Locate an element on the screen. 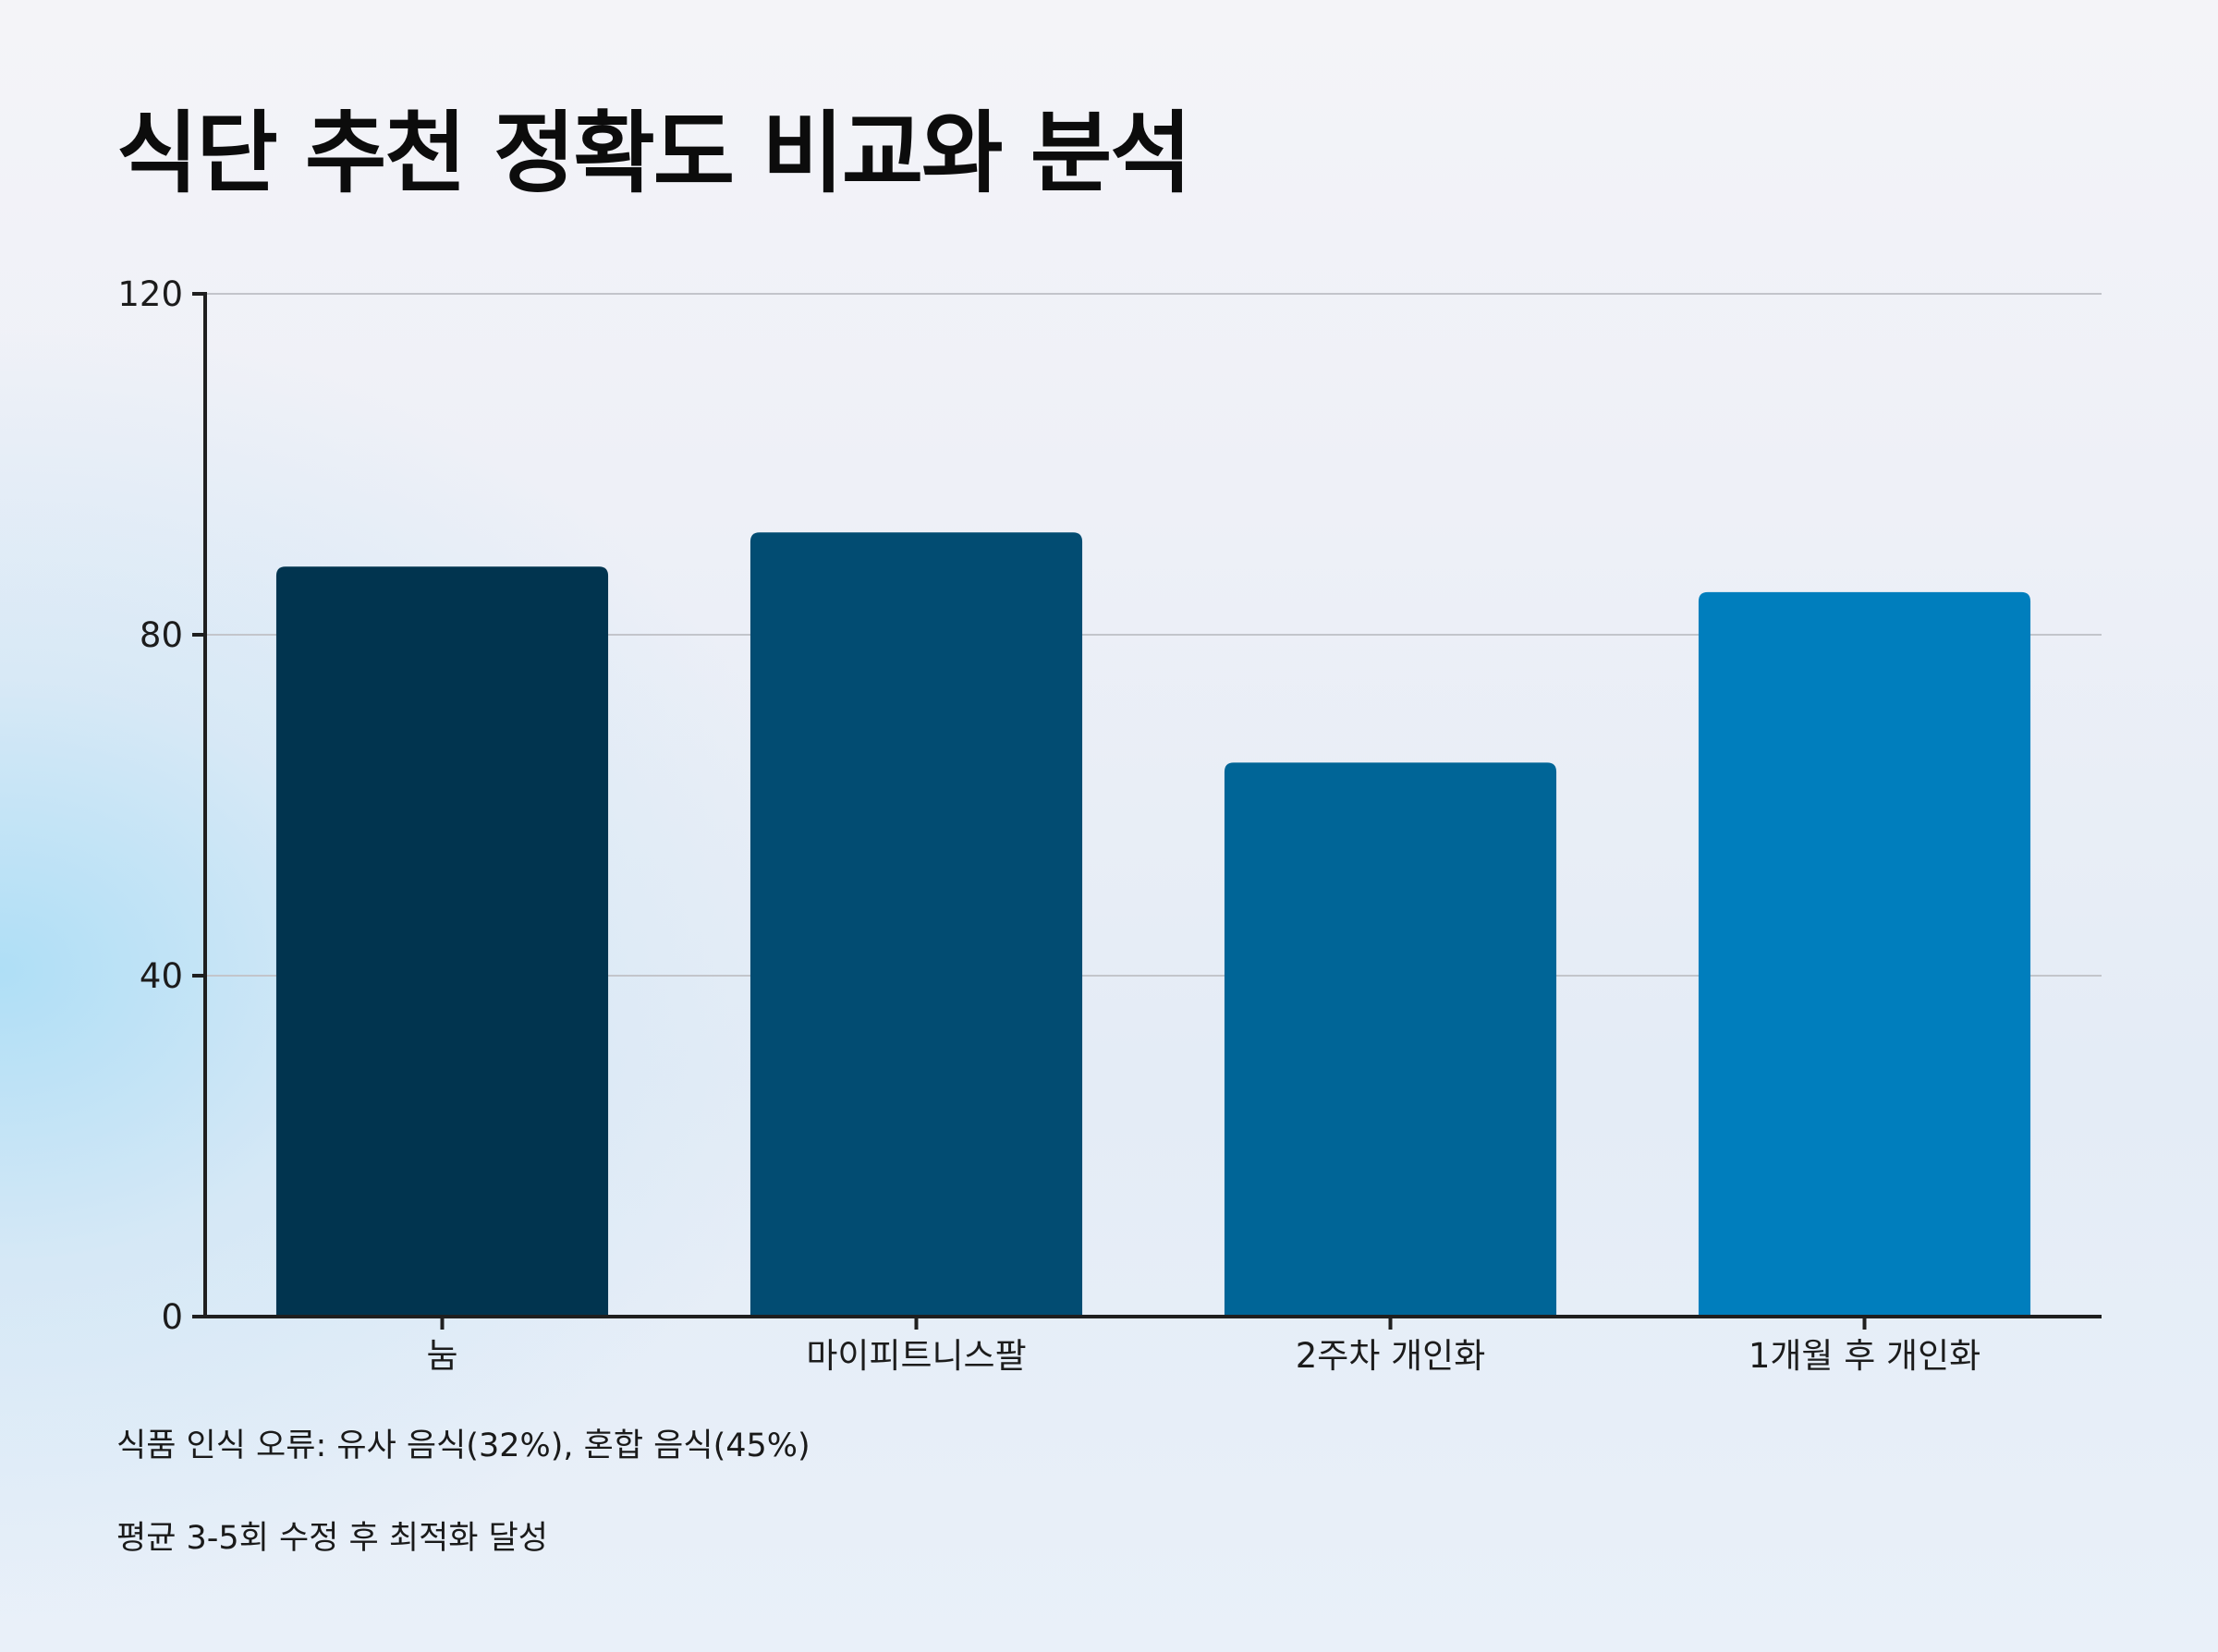 This screenshot has width=2218, height=1652. x-tick-label: 마이피트니스팔 is located at coordinates (916, 1356).